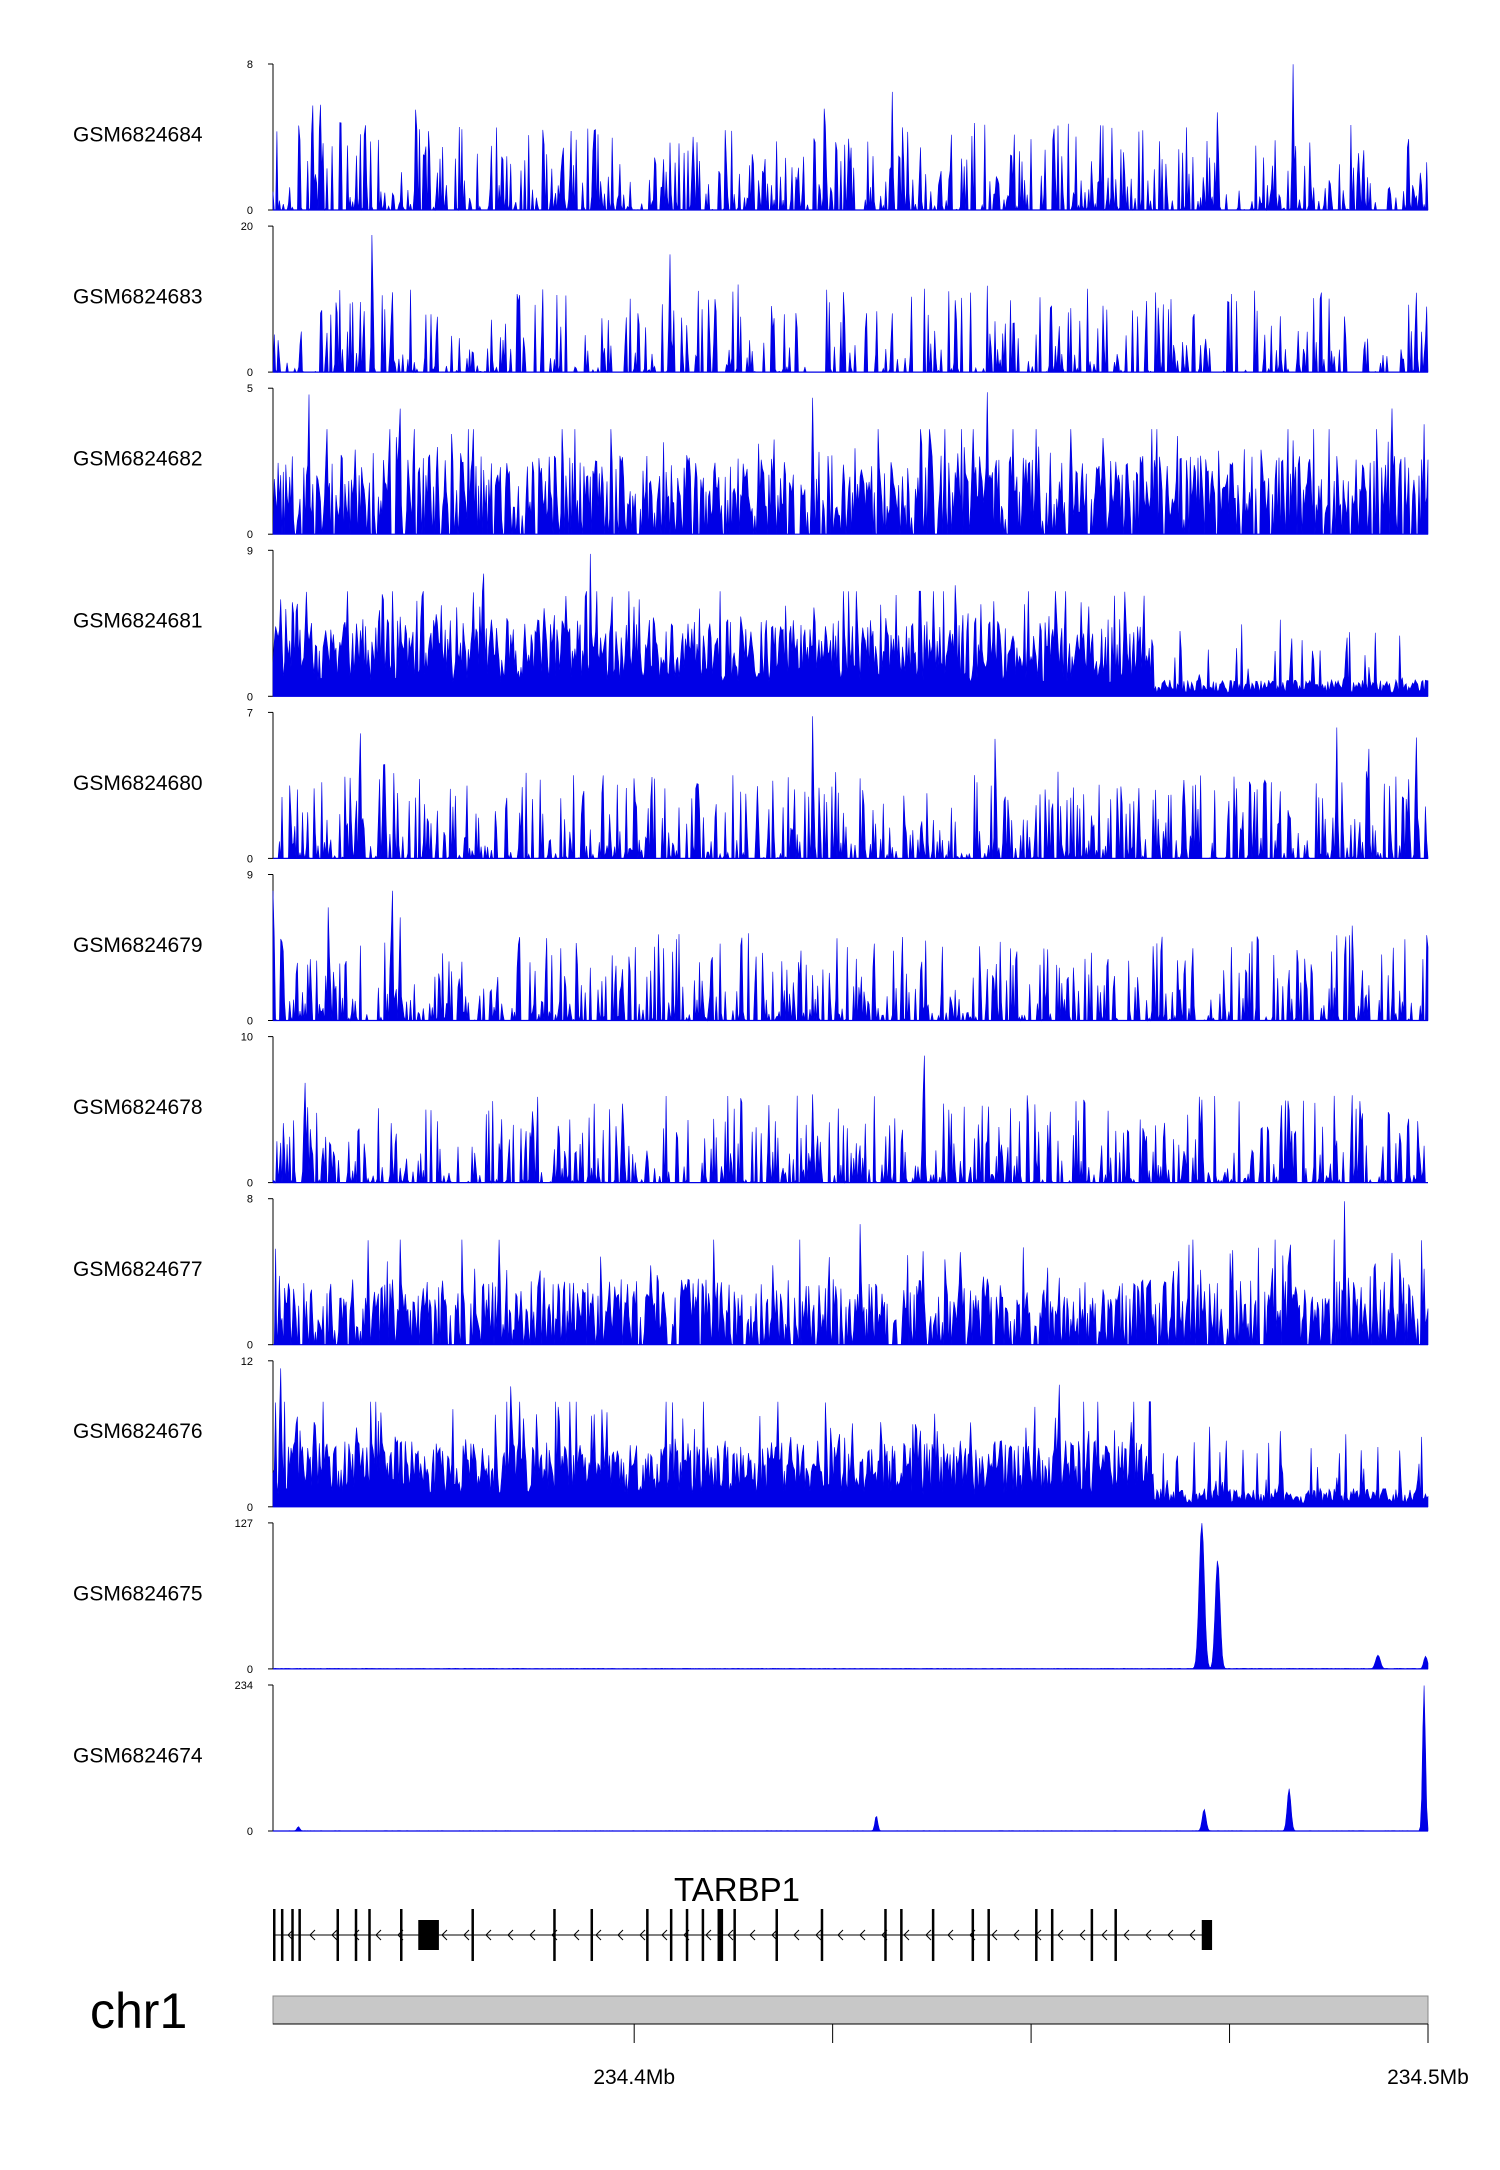 This screenshot has height=2170, width=1500. I want to click on track-label: GSM6824677, so click(138, 1269).